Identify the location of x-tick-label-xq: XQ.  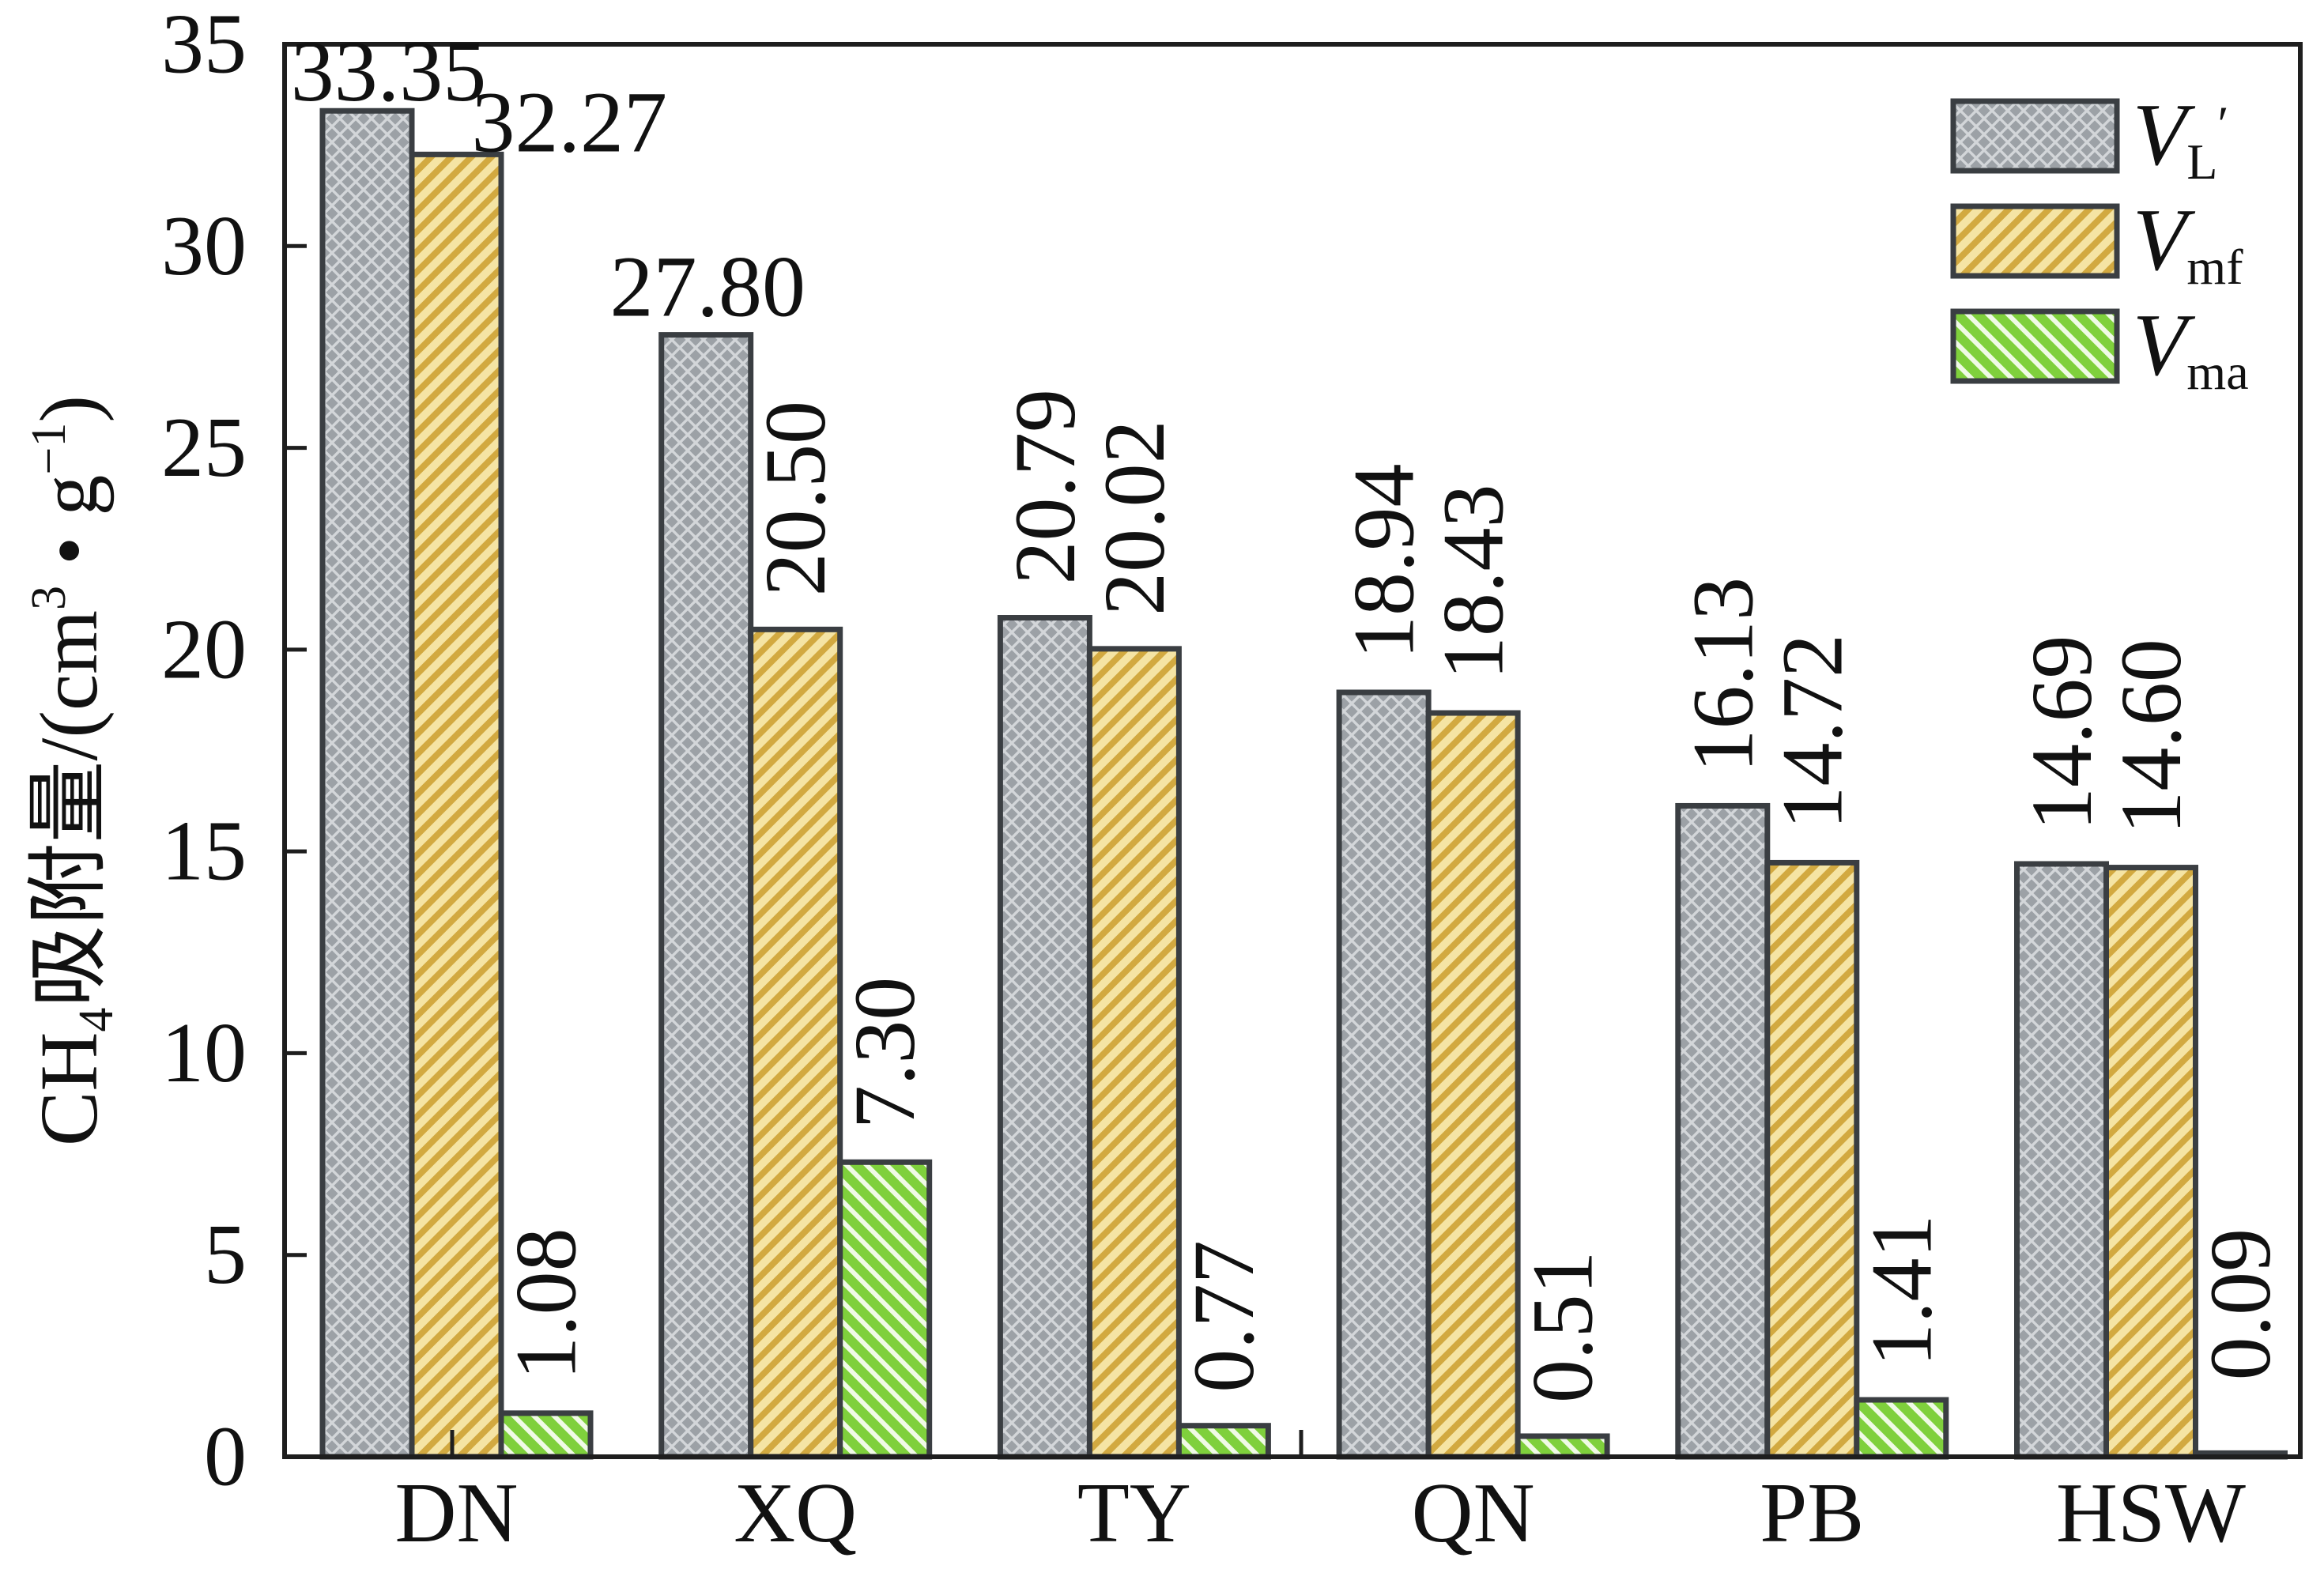
(795, 1513).